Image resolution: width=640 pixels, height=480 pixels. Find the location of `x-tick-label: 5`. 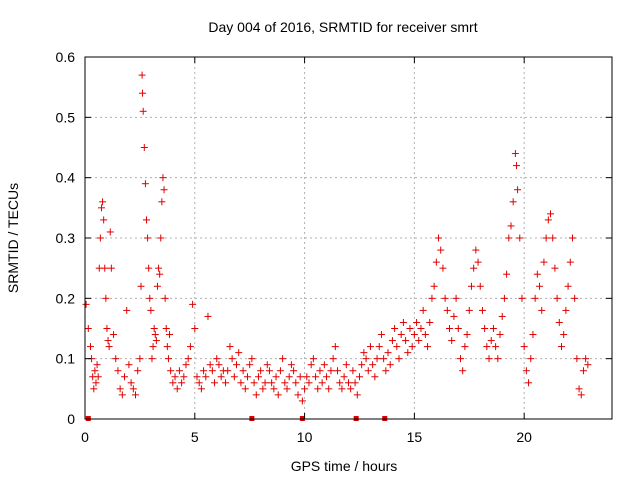

x-tick-label: 5 is located at coordinates (195, 437).